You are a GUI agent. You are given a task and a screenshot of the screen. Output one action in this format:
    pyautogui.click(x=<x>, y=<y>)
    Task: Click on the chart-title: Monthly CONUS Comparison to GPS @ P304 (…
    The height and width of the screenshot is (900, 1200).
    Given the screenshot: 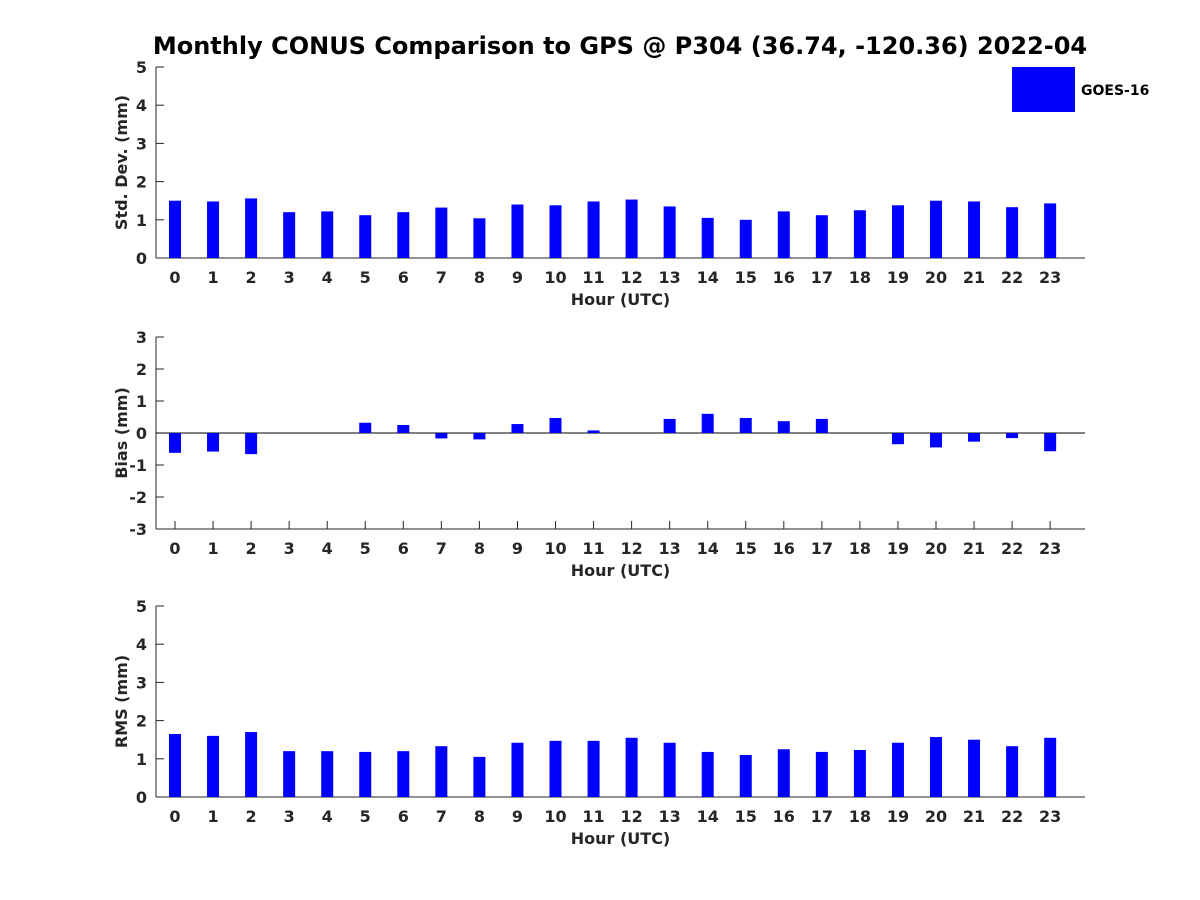 What is the action you would take?
    pyautogui.click(x=620, y=46)
    